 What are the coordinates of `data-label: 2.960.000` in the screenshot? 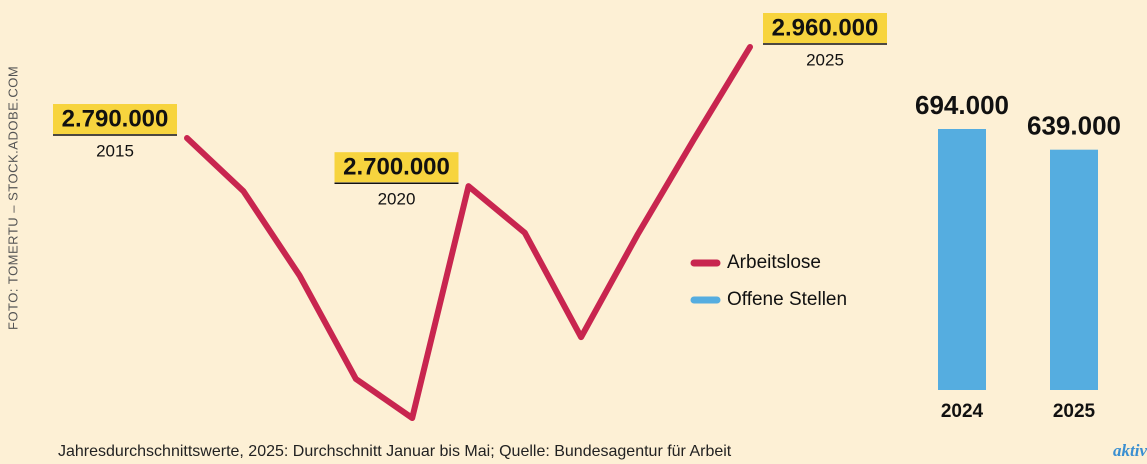 It's located at (825, 27).